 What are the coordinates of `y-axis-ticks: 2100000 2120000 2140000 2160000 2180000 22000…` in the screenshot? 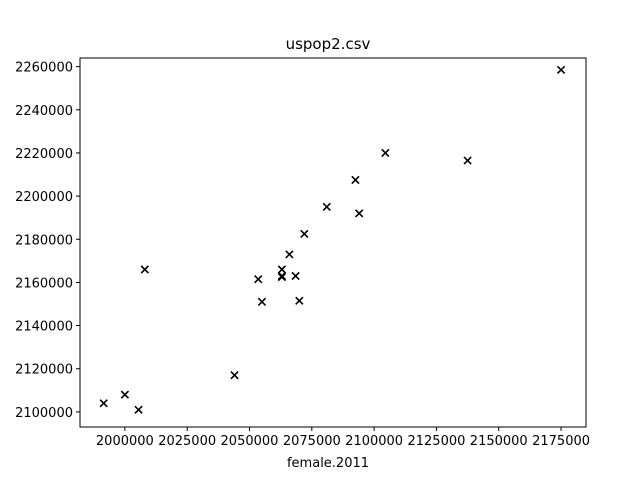 It's located at (47, 241).